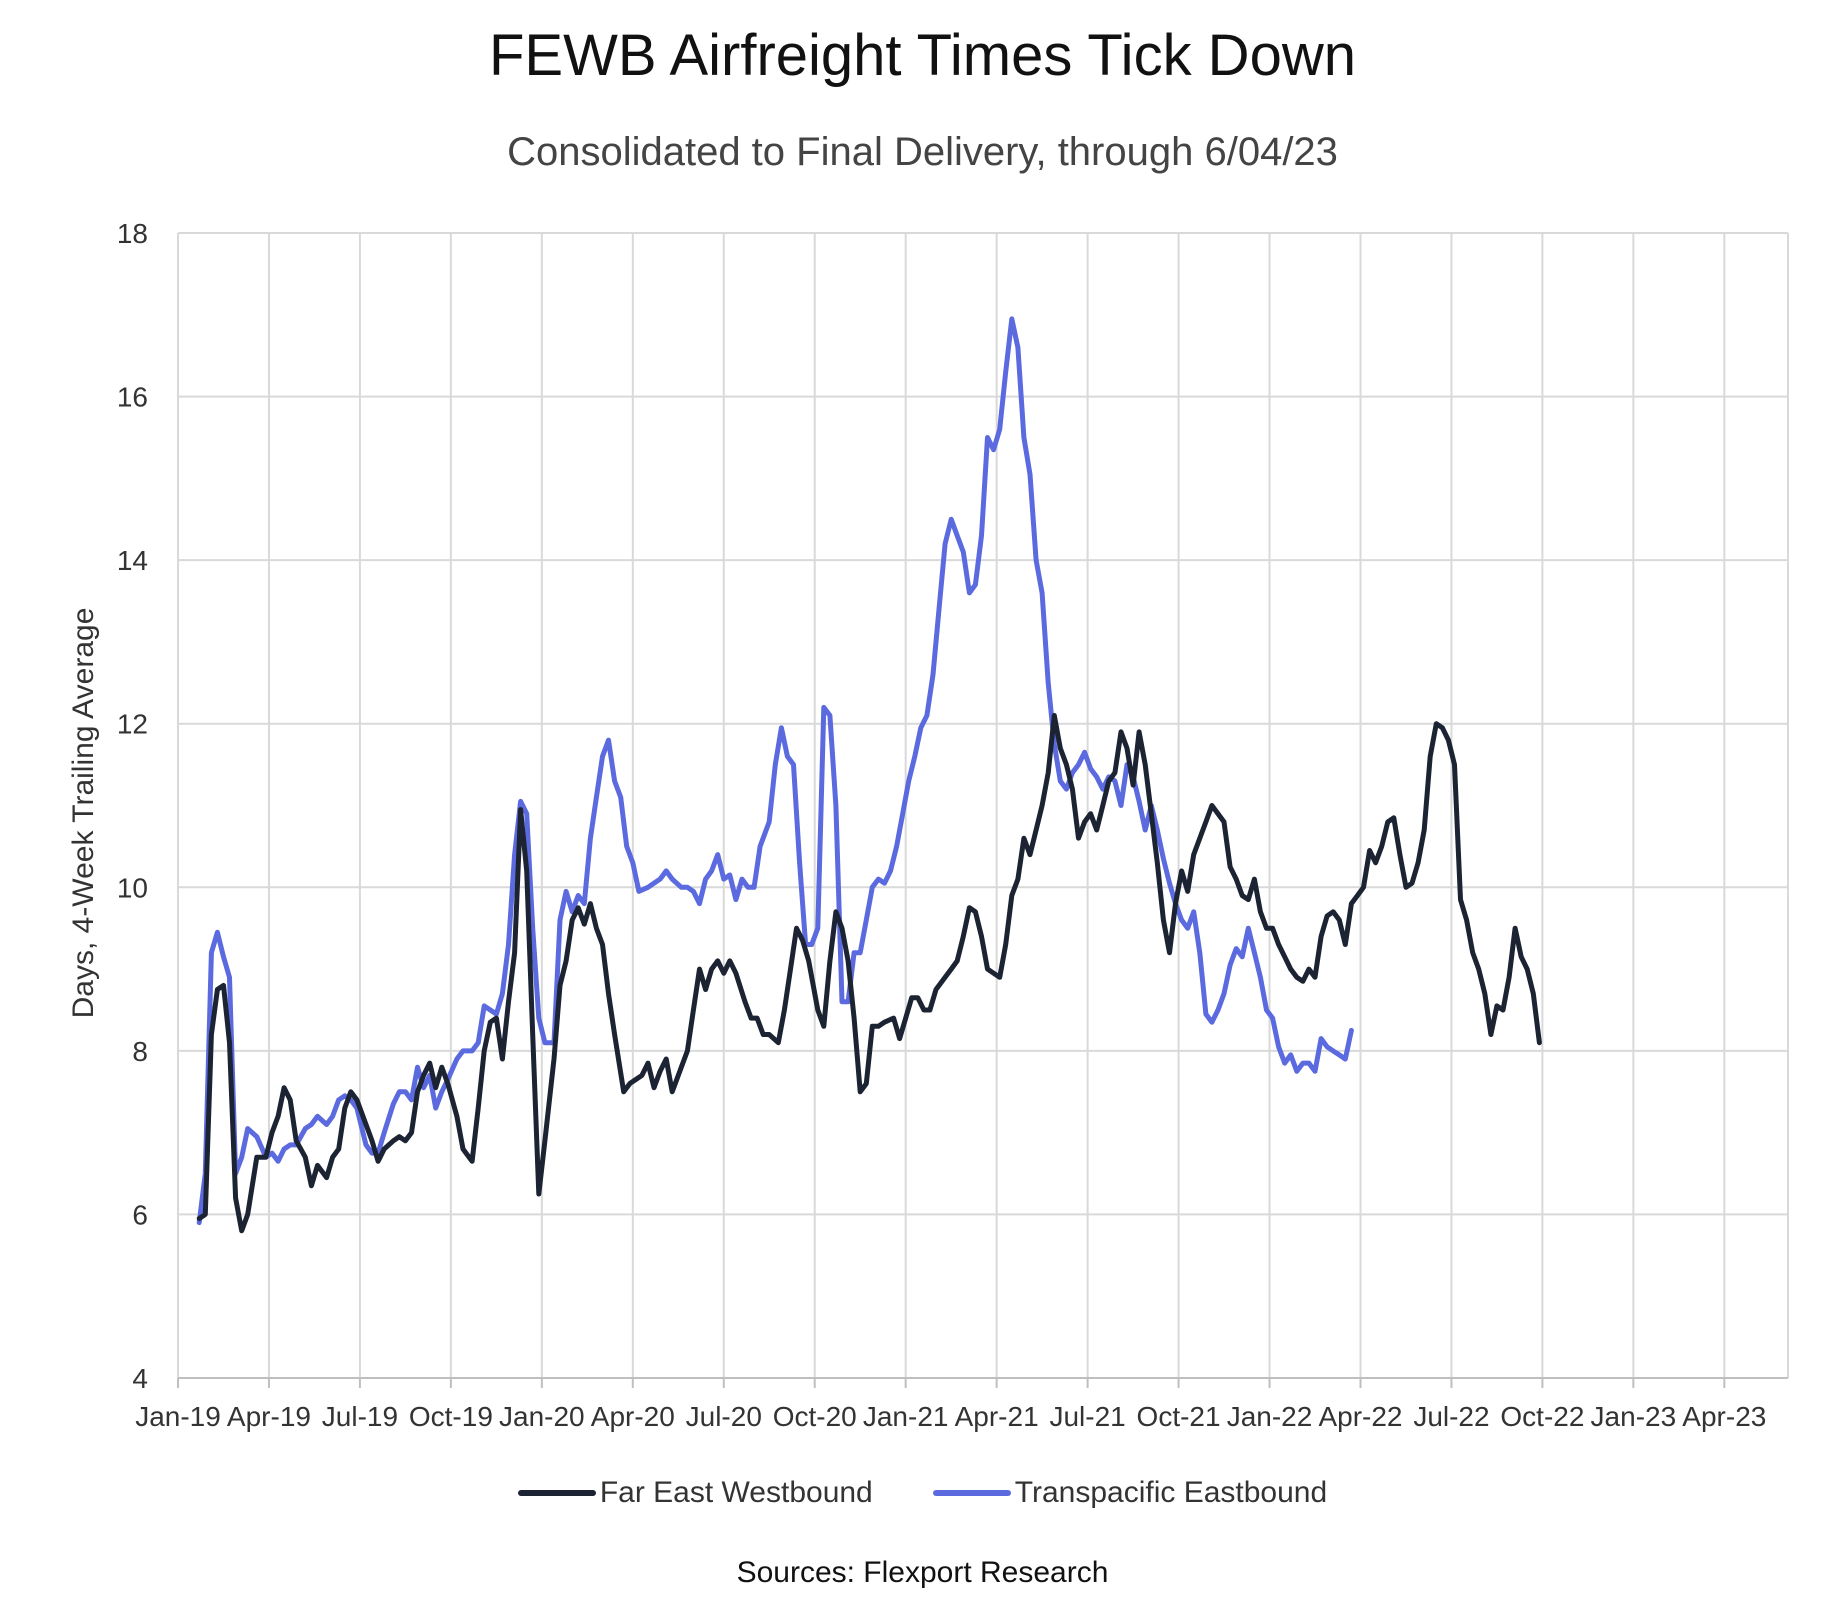 The width and height of the screenshot is (1845, 1602). What do you see at coordinates (906, 1416) in the screenshot?
I see `x-tick-label: Jan-21` at bounding box center [906, 1416].